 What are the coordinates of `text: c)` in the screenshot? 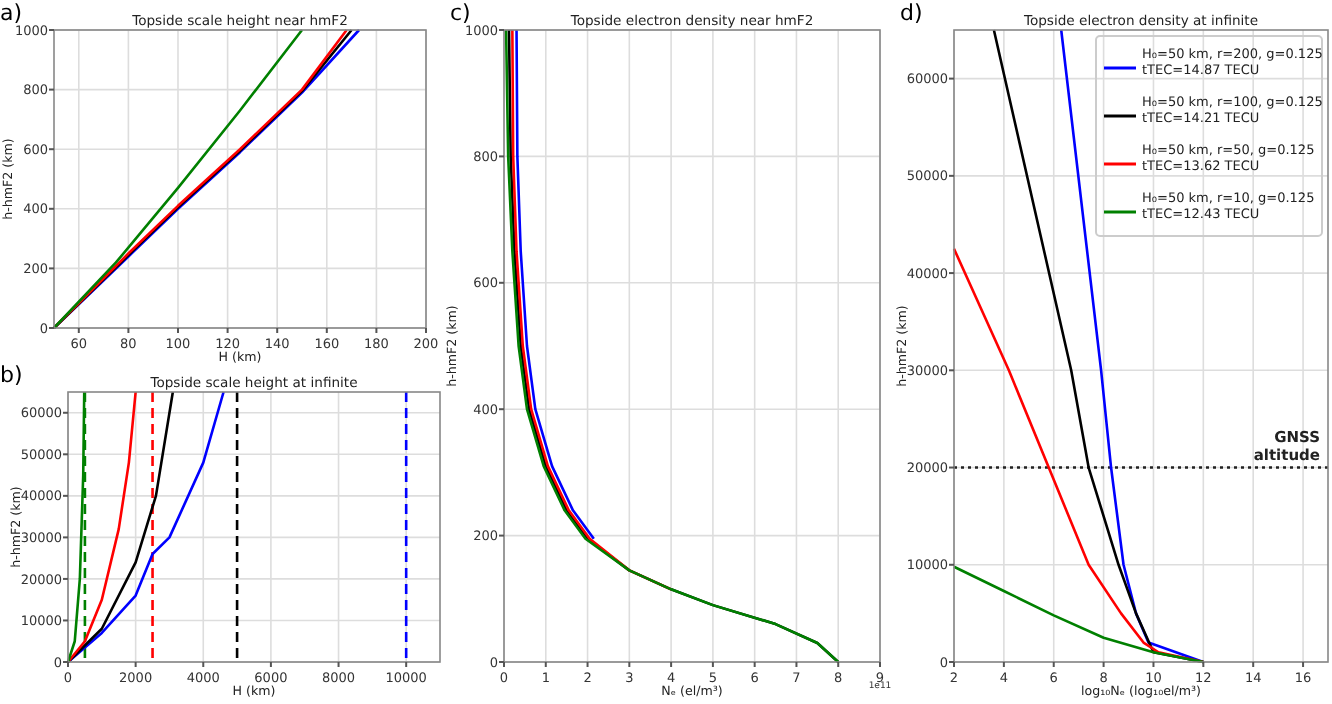 It's located at (460, 13).